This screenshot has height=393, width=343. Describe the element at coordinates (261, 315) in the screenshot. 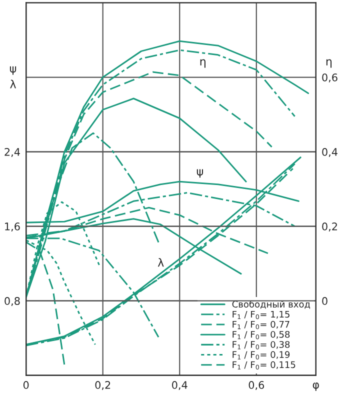

I see `legend-label: F$_{1}$ / F$_{0}$= 1,15` at that location.